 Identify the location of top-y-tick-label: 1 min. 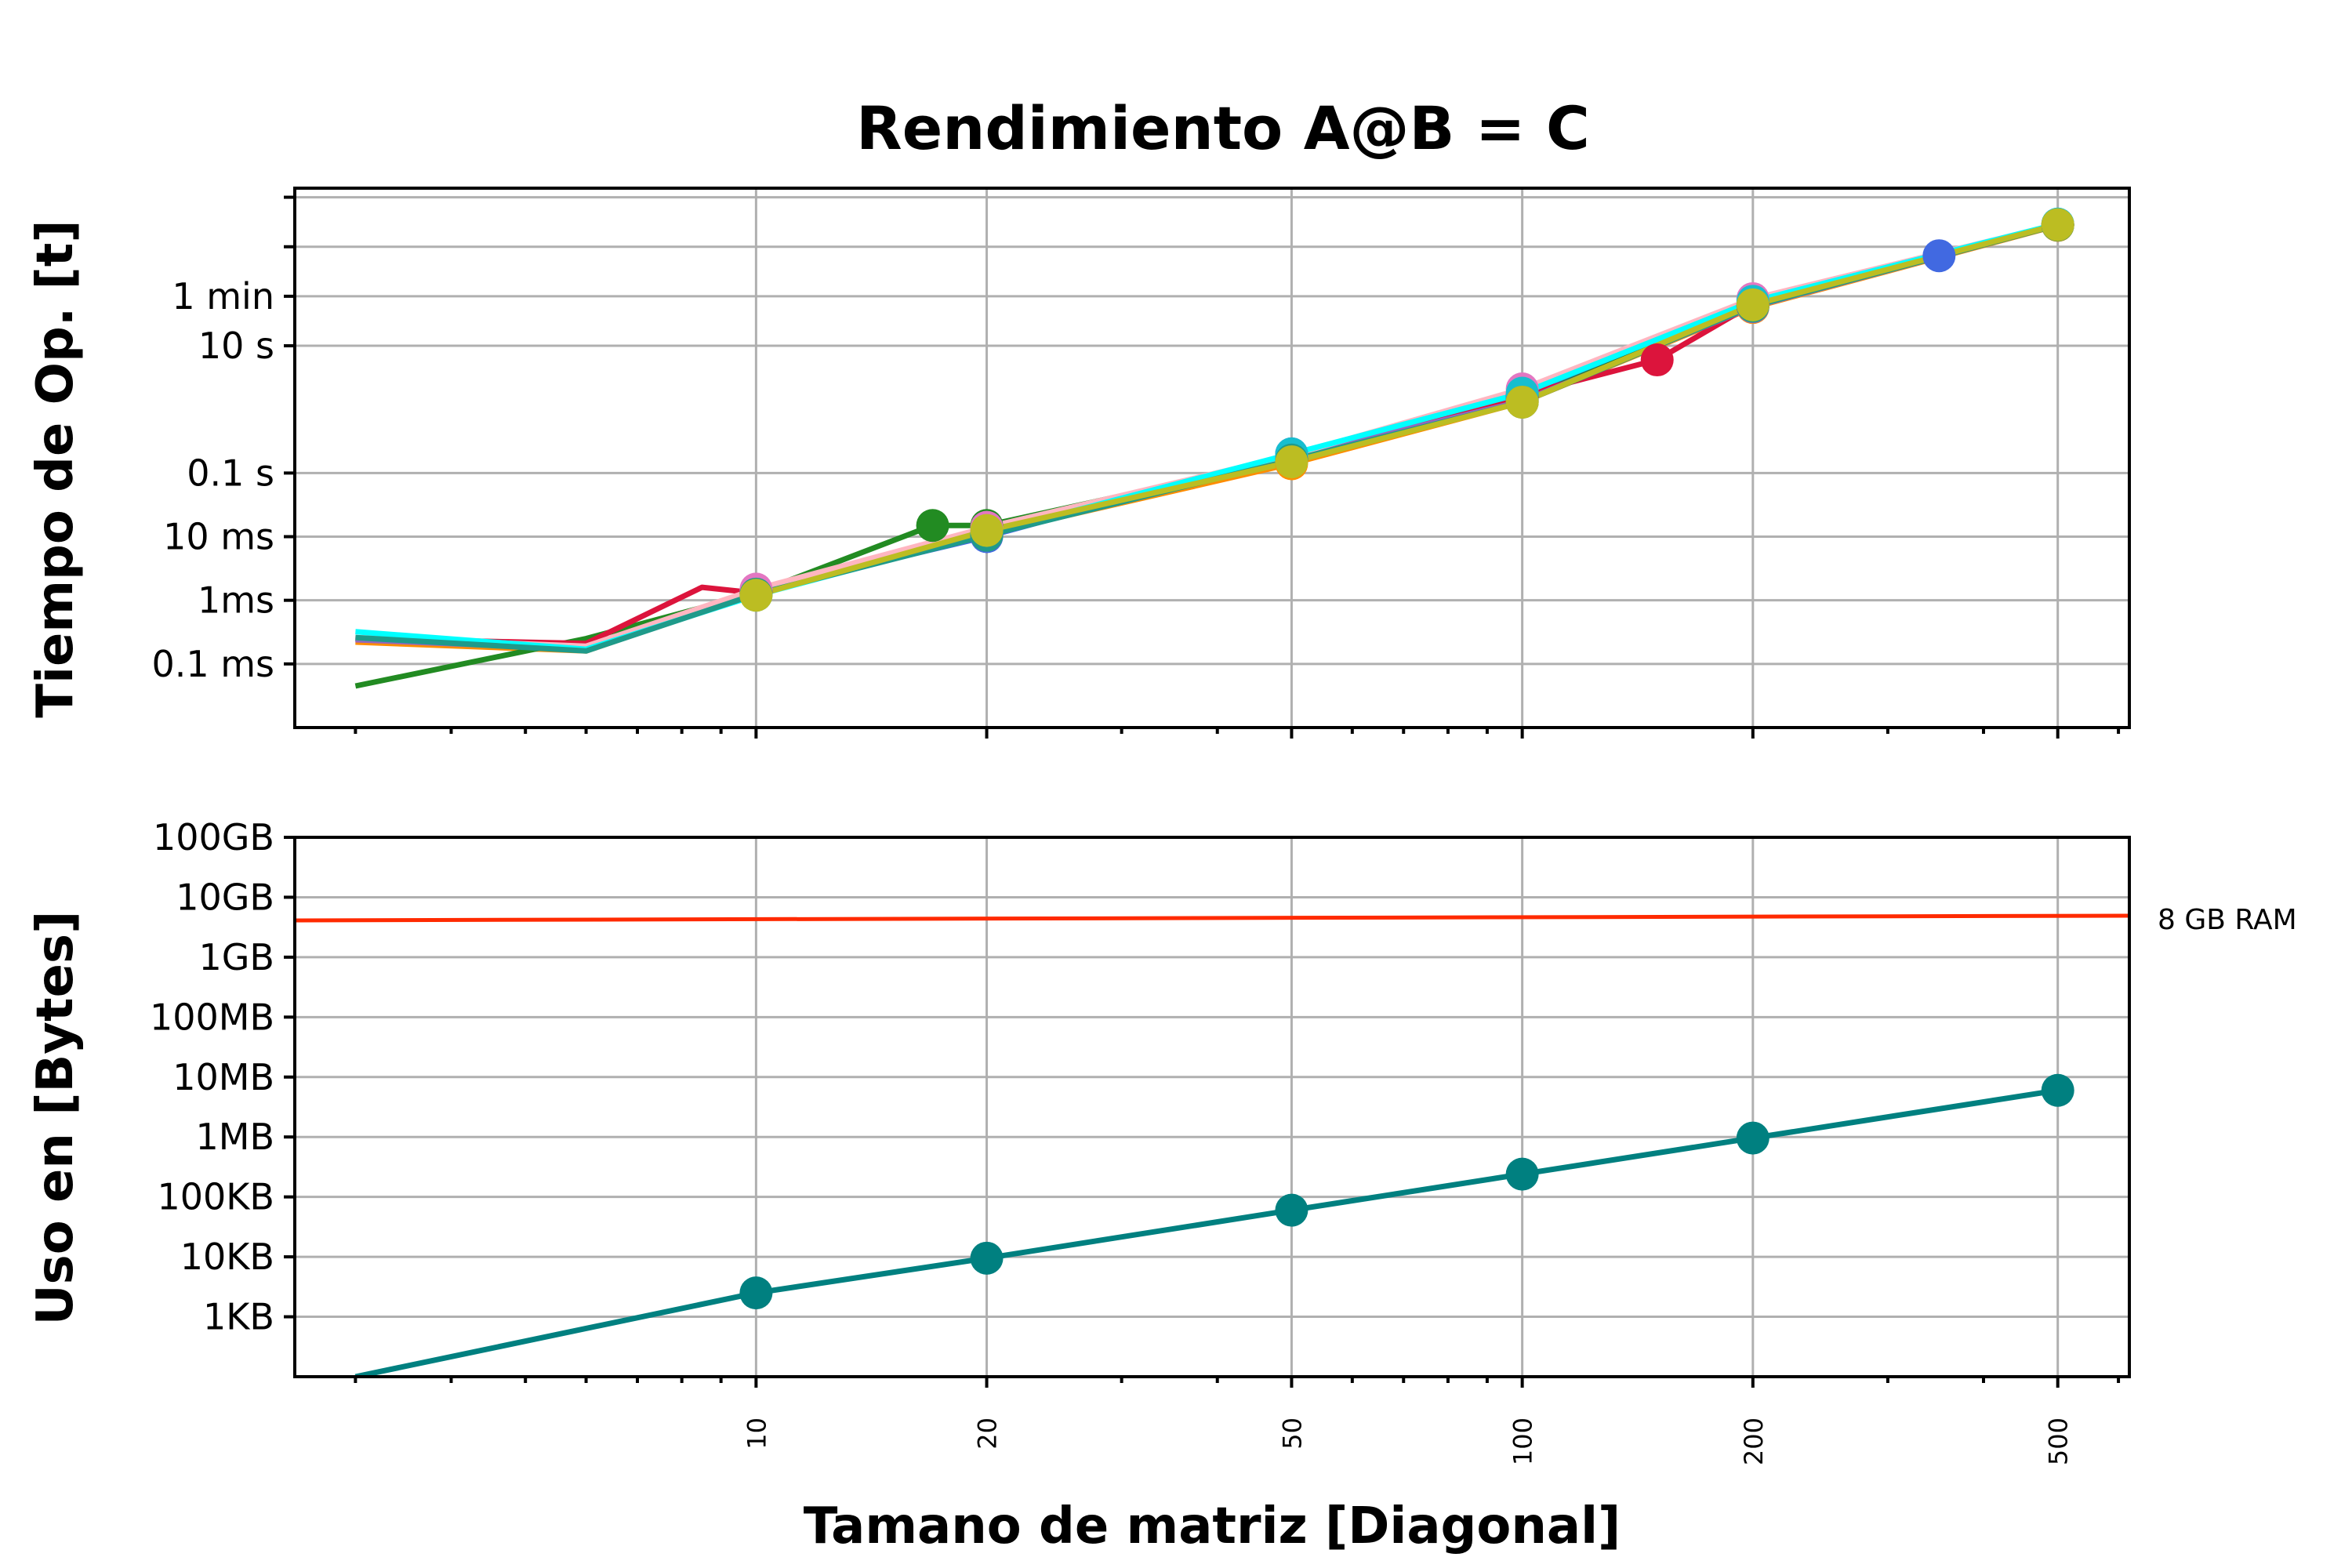
(223, 296).